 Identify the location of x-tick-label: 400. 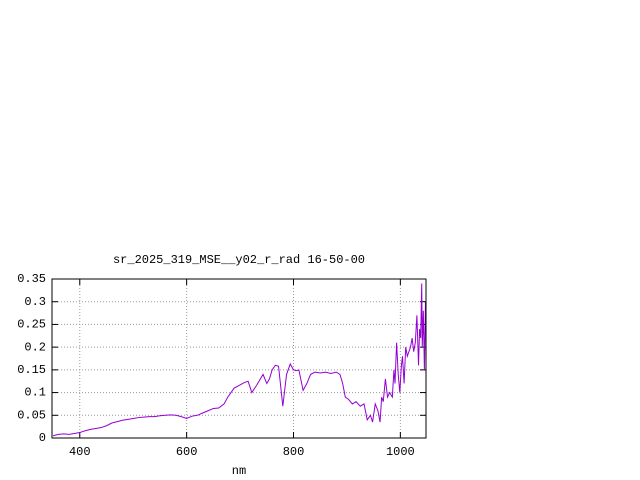
(80, 452).